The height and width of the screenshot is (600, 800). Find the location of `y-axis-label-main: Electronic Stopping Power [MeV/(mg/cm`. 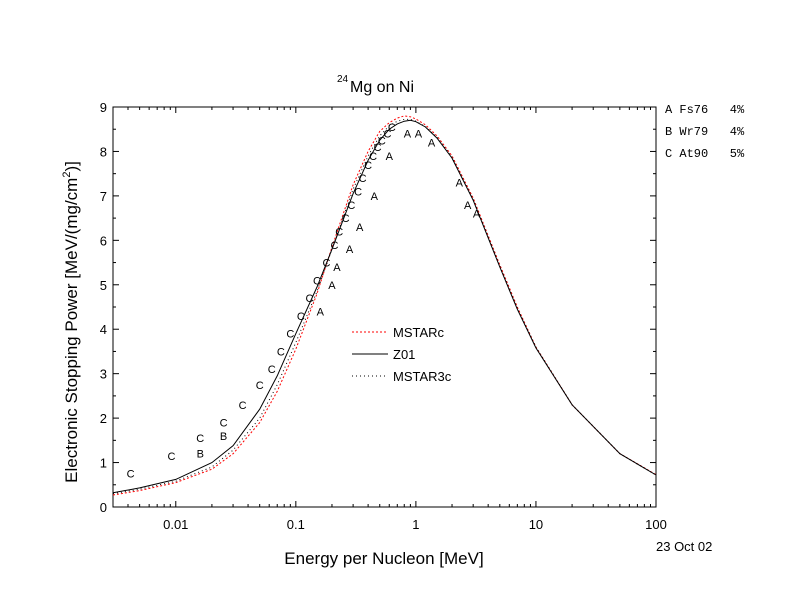

y-axis-label-main: Electronic Stopping Power [MeV/(mg/cm is located at coordinates (71, 330).